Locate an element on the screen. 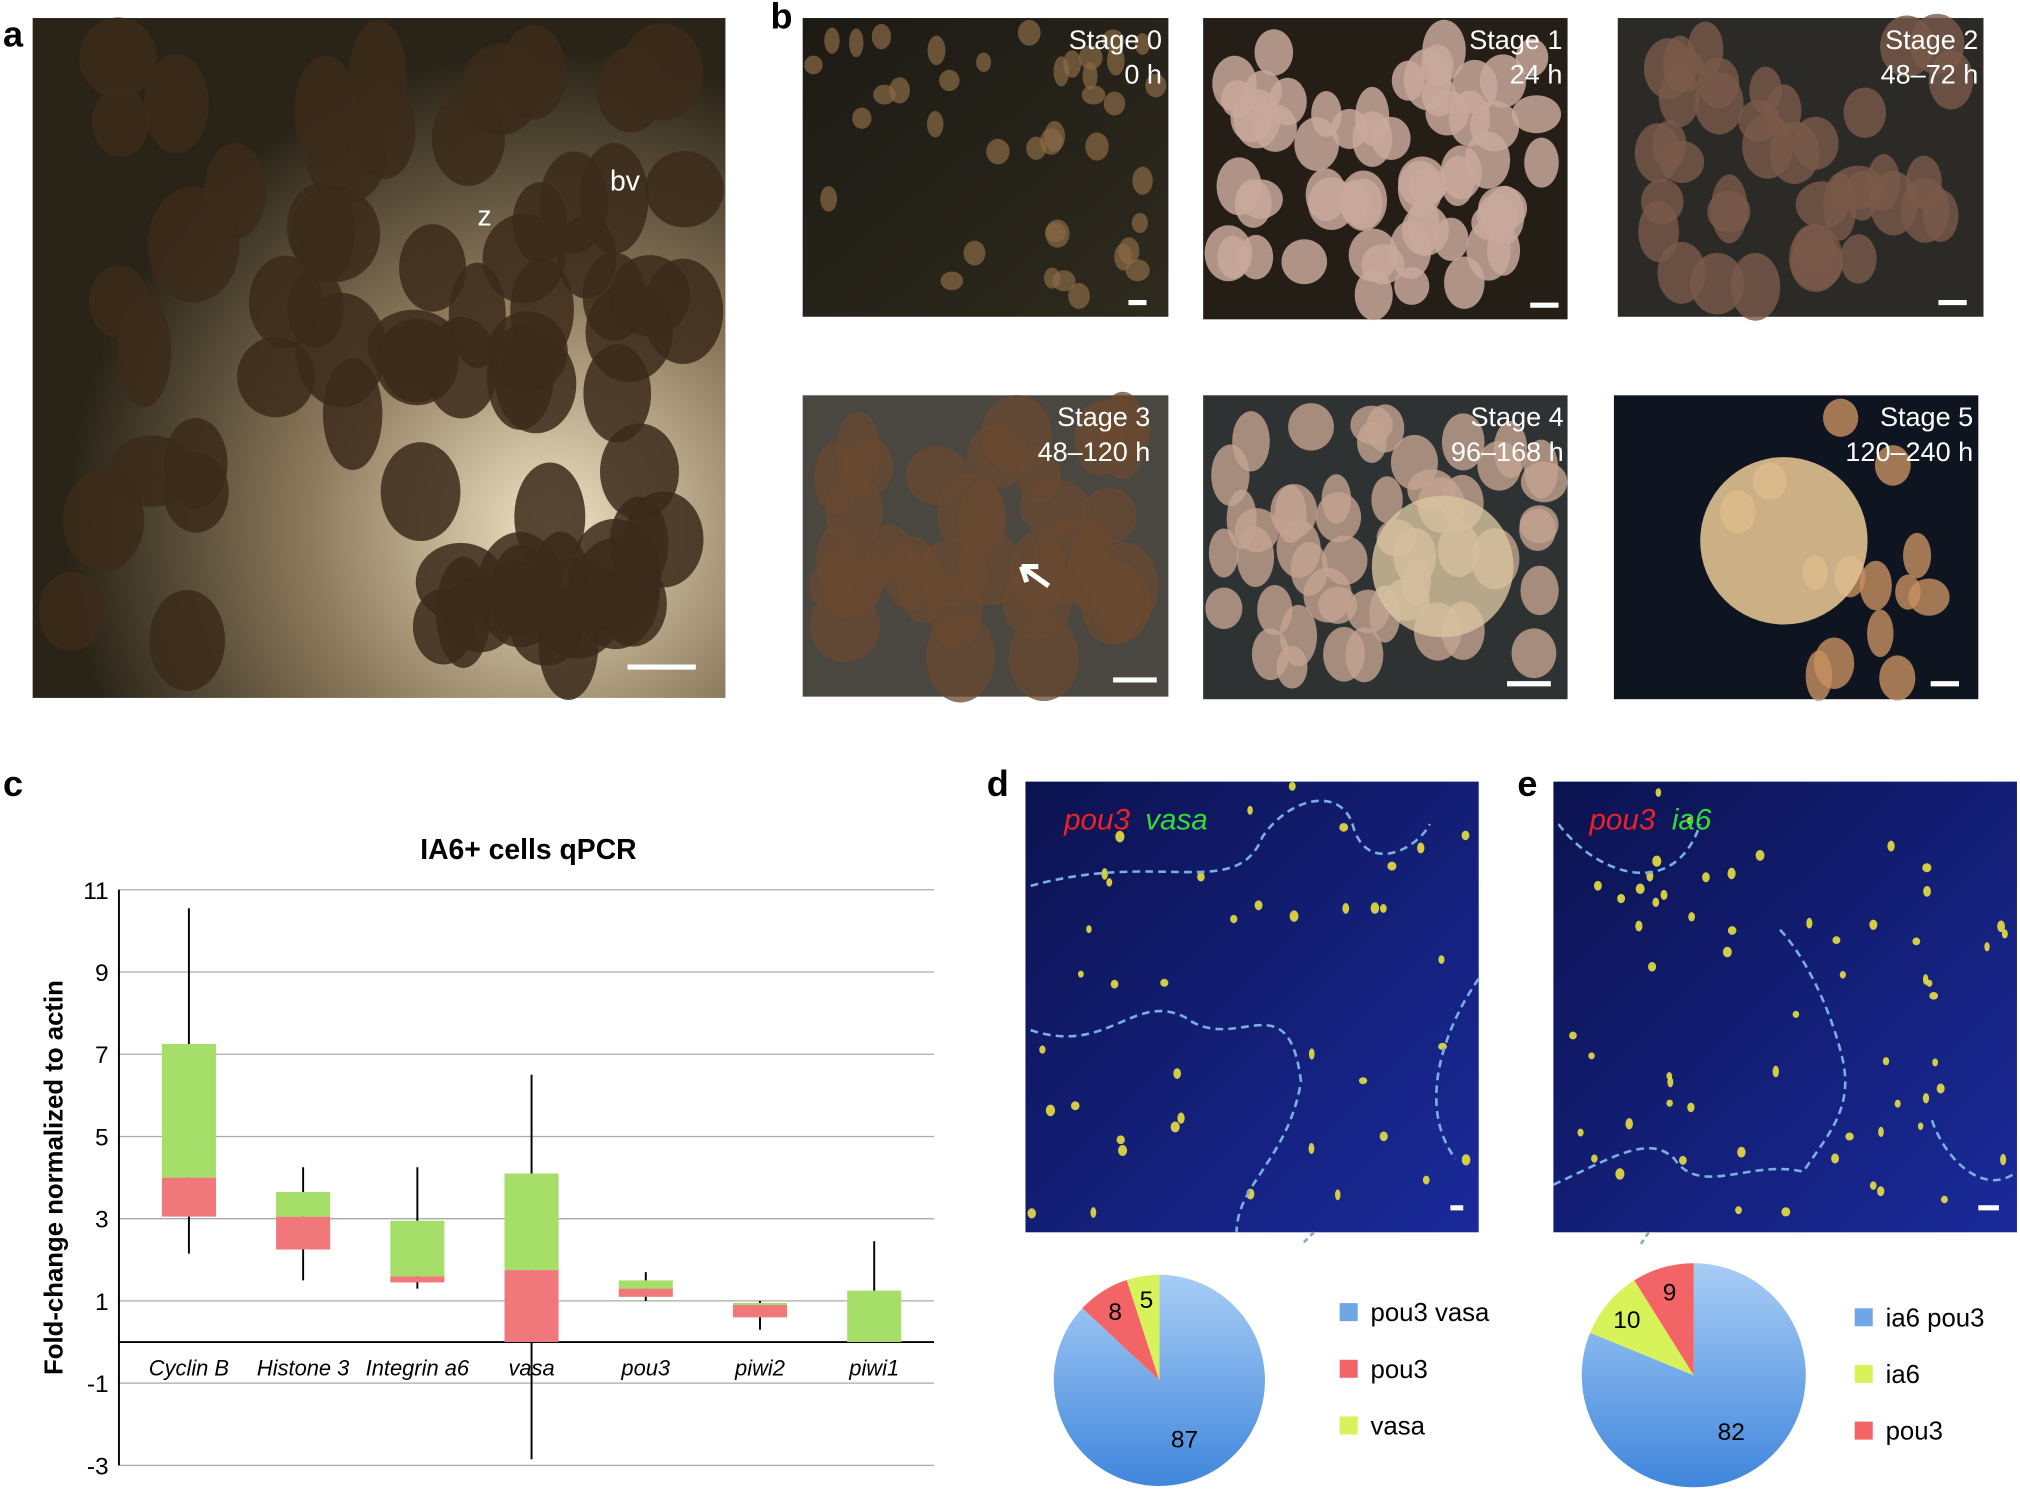 The height and width of the screenshot is (1504, 2020). x-tick-label: vasa is located at coordinates (531, 1368).